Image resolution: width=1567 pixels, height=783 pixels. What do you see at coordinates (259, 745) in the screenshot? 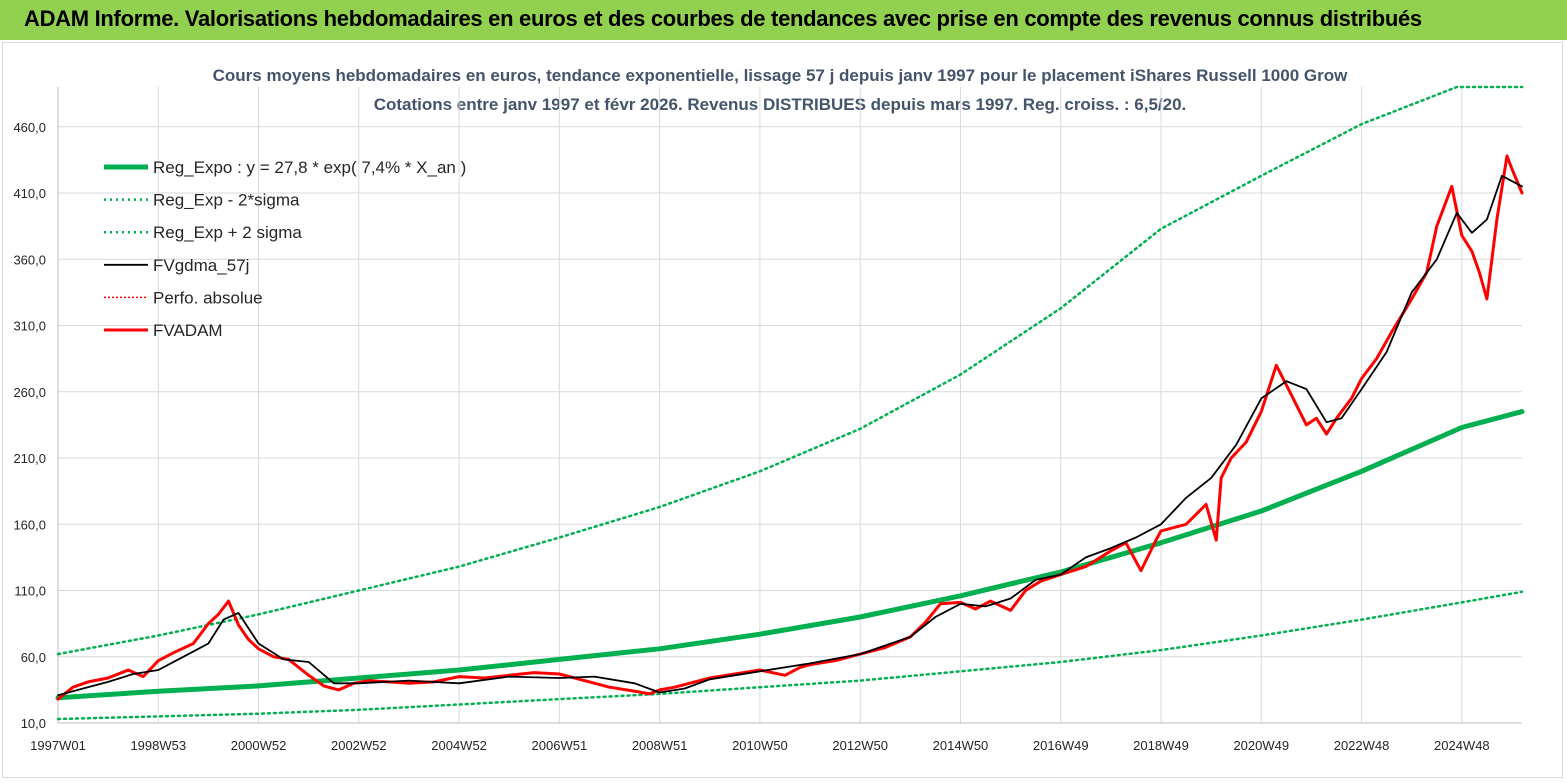
I see `x-tick-label: 2000W52` at bounding box center [259, 745].